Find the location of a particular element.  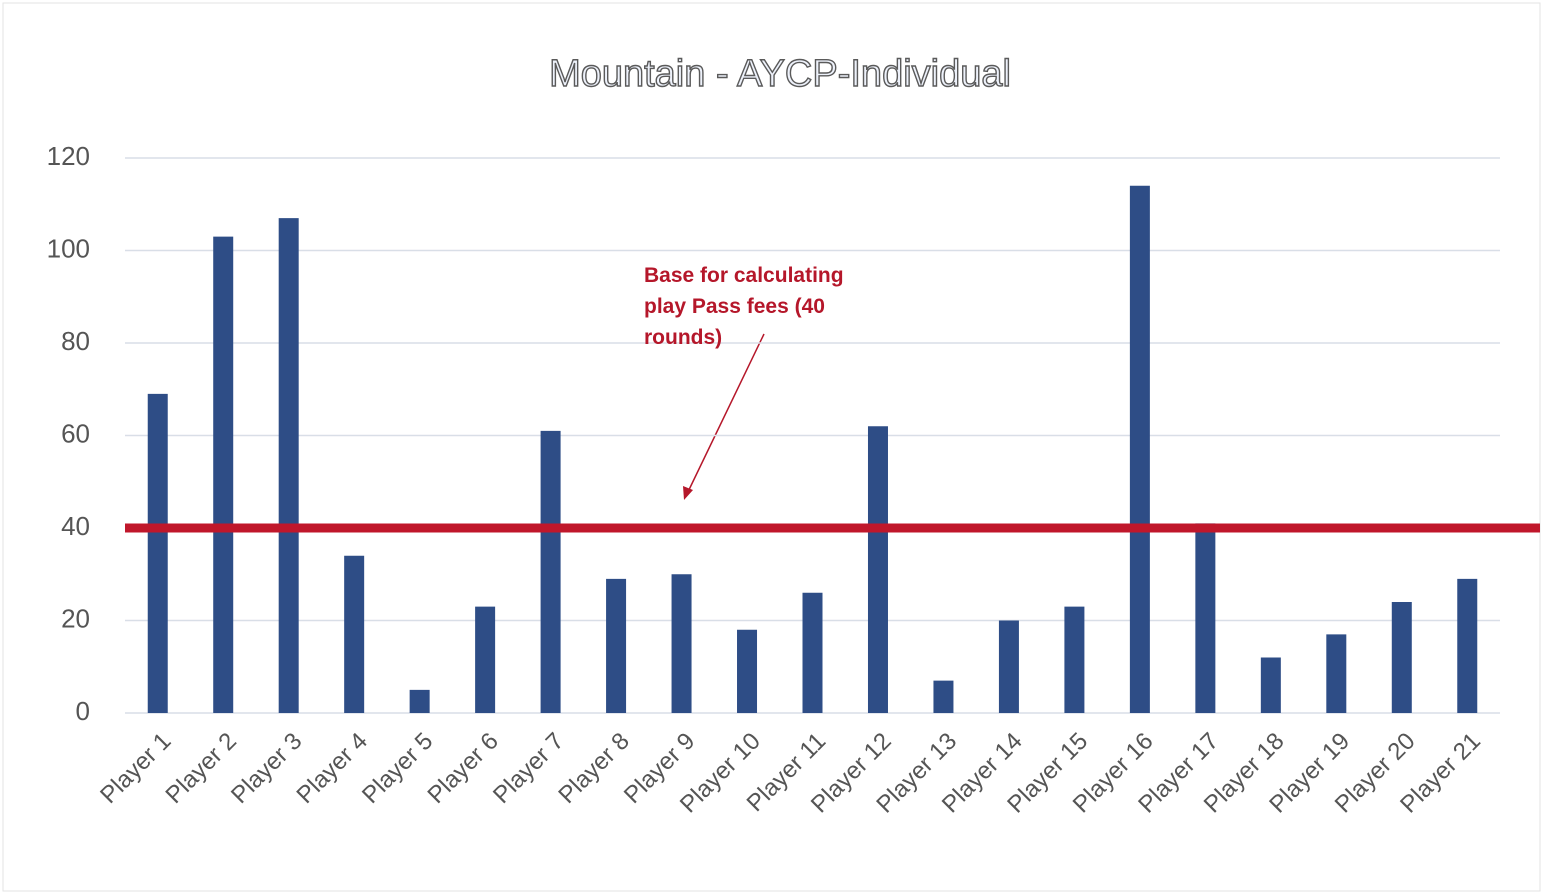

y-tick-label: 80 is located at coordinates (75, 341).